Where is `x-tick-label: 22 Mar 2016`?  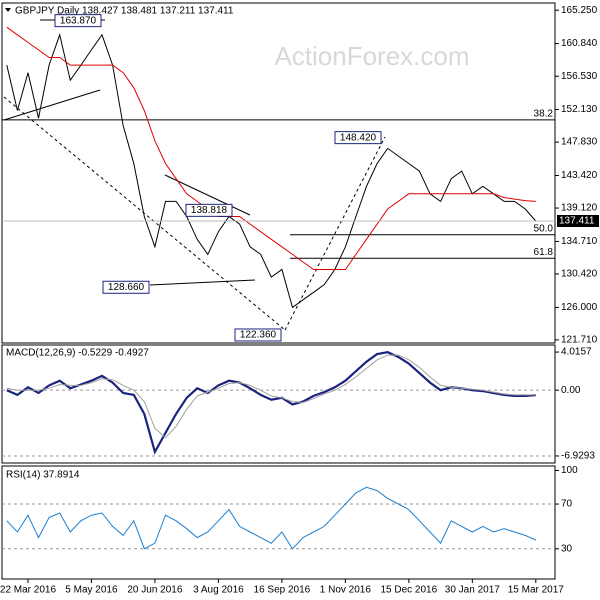 x-tick-label: 22 Mar 2016 is located at coordinates (28, 590).